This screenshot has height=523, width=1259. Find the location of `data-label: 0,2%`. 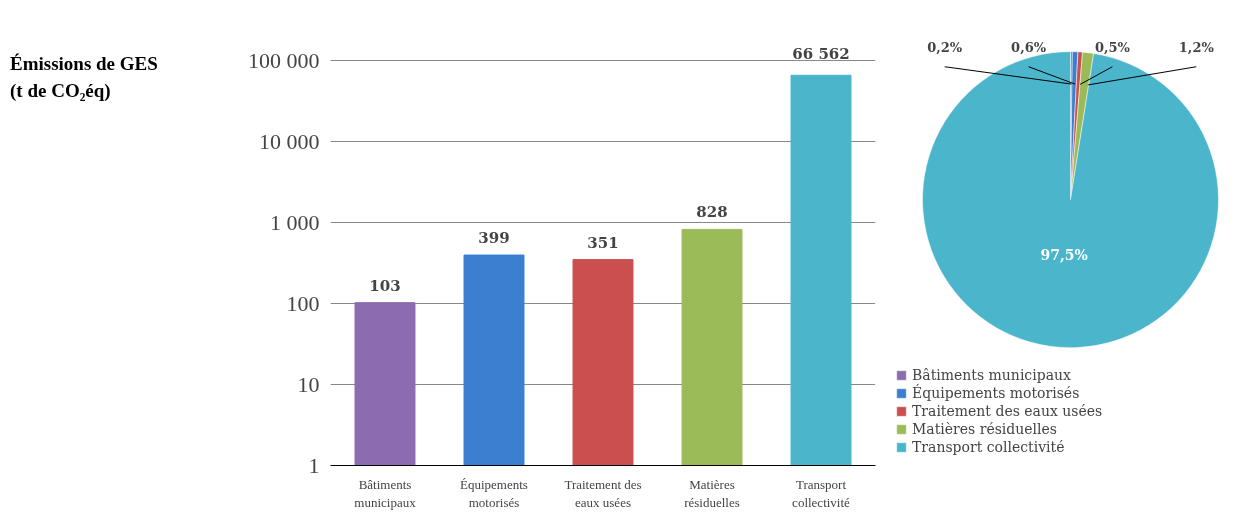

data-label: 0,2% is located at coordinates (945, 48).